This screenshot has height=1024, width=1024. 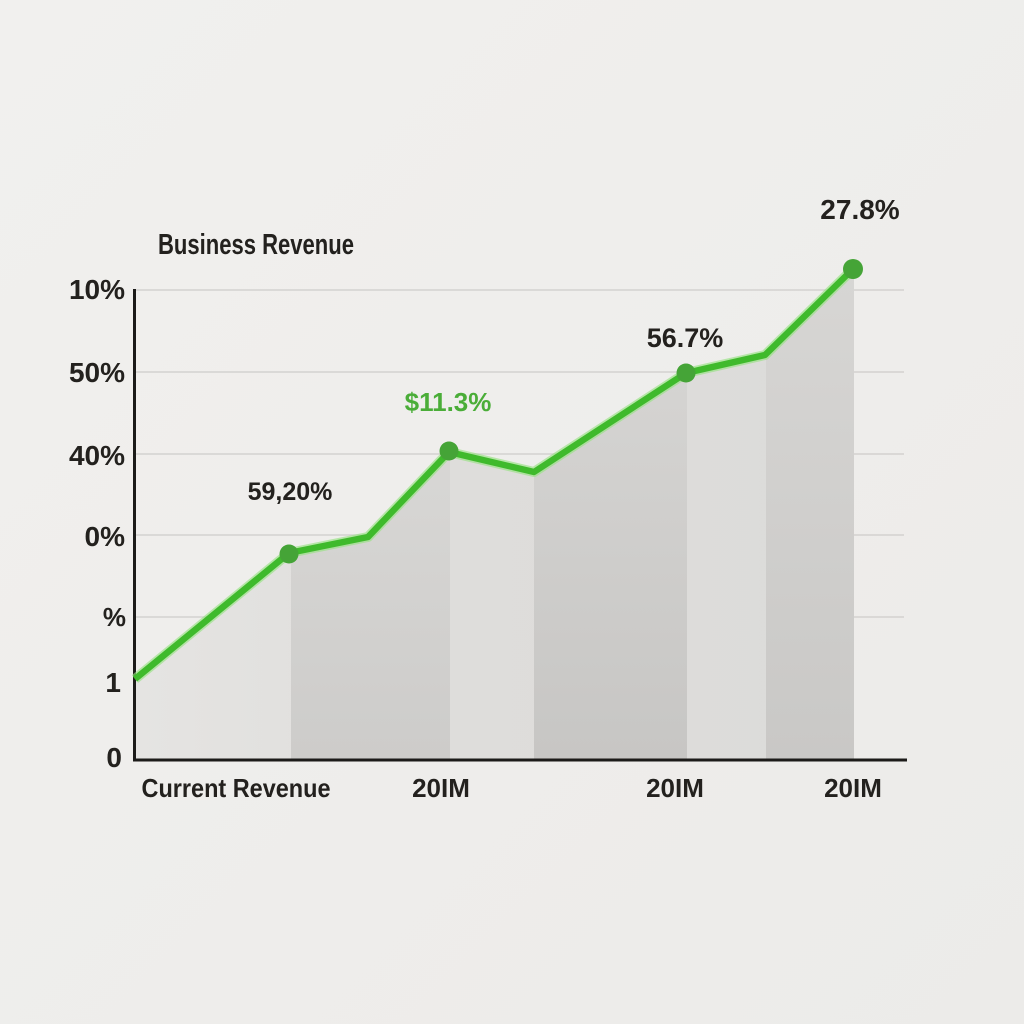 I want to click on svg-text: 56.7%, so click(x=685, y=338).